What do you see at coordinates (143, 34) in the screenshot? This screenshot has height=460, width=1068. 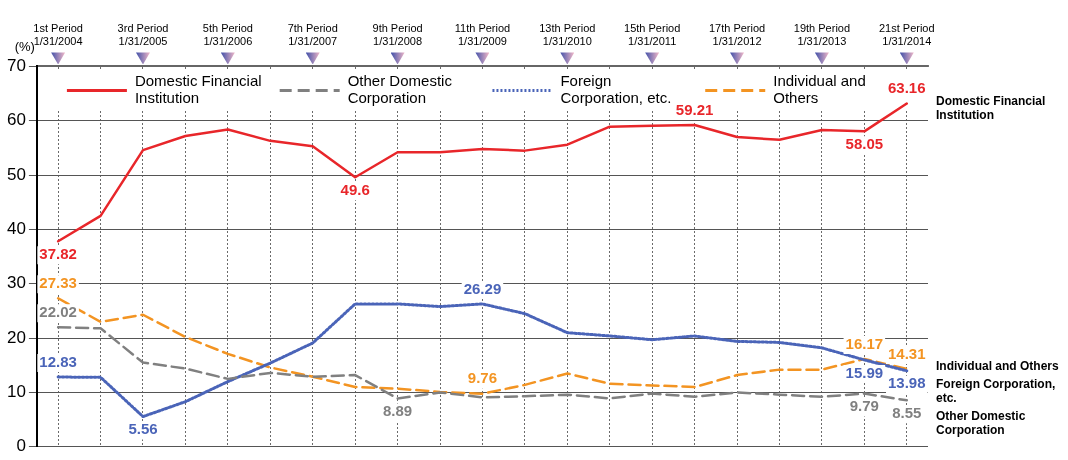 I see `x-tick-label: 3rd Period 1/31/2005` at bounding box center [143, 34].